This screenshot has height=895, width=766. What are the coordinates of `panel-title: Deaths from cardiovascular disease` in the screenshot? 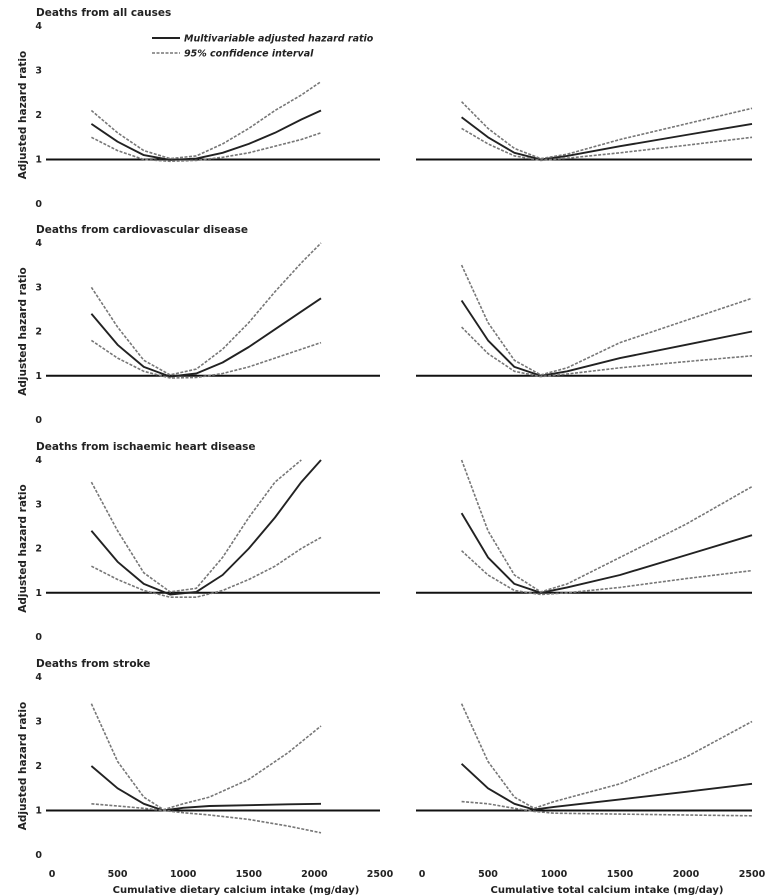 It's located at (142, 230).